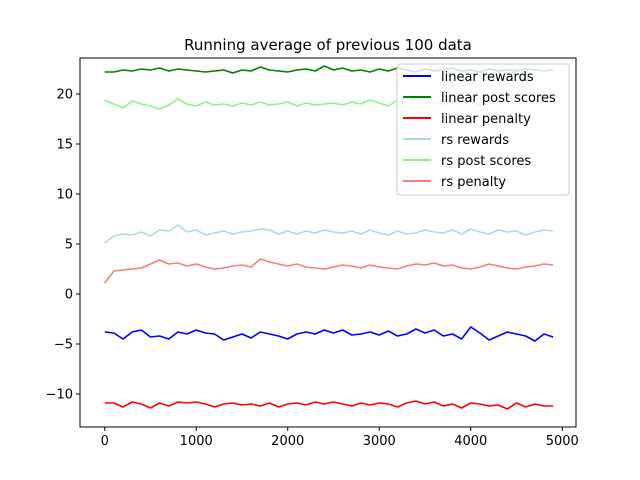  What do you see at coordinates (105, 441) in the screenshot?
I see `x-tick-label: 0` at bounding box center [105, 441].